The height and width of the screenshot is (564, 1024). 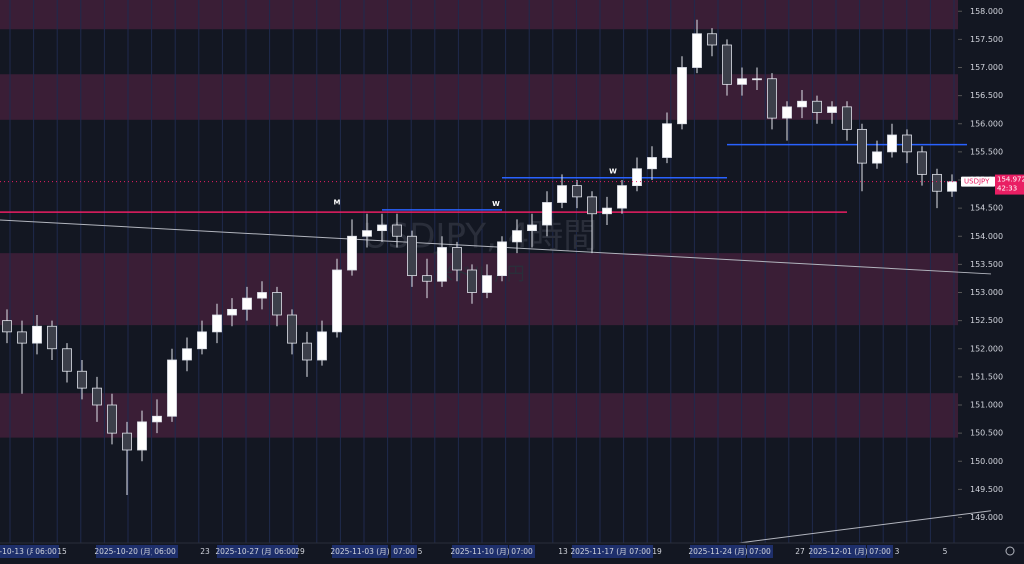 I want to click on x-tick-label: 2025-10-20 (月), so click(x=123, y=551).